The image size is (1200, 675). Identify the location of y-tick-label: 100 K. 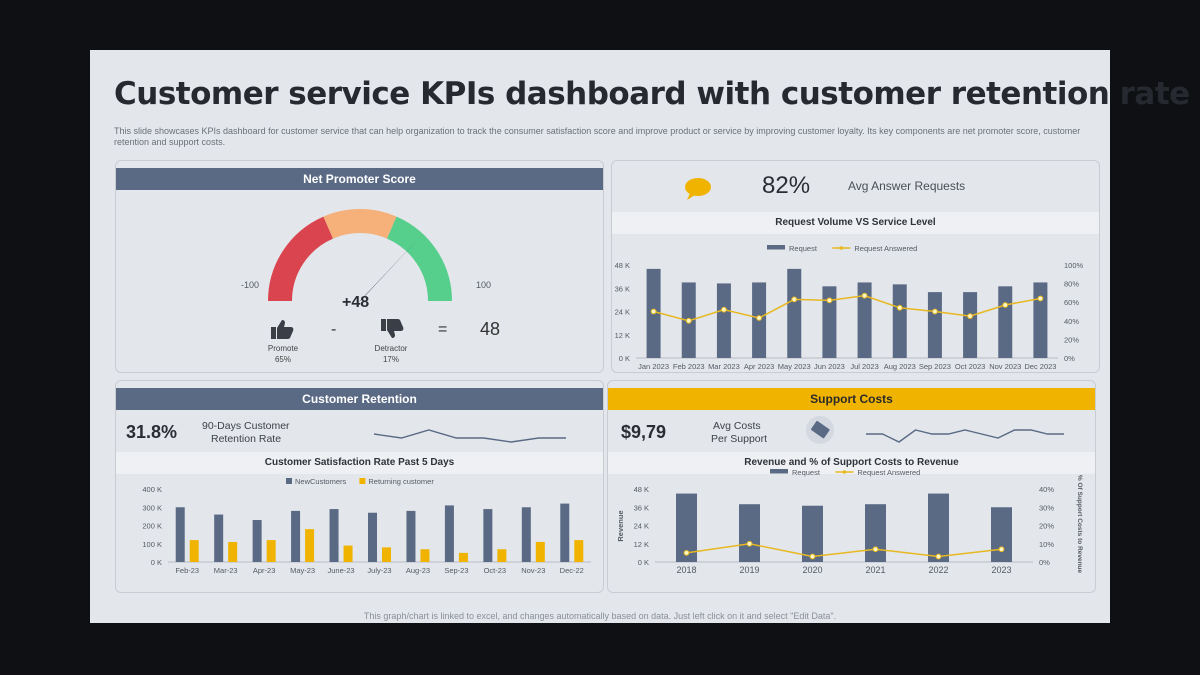
(152, 544).